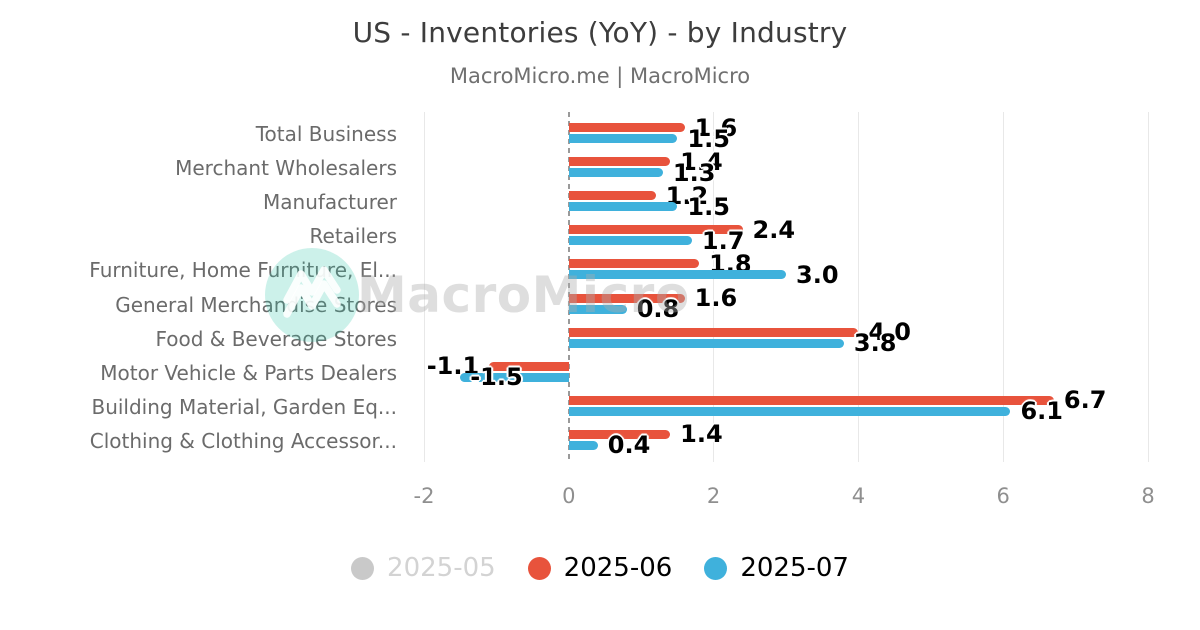 The image size is (1200, 630). Describe the element at coordinates (1041, 411) in the screenshot. I see `bar-label: 6.1` at that location.